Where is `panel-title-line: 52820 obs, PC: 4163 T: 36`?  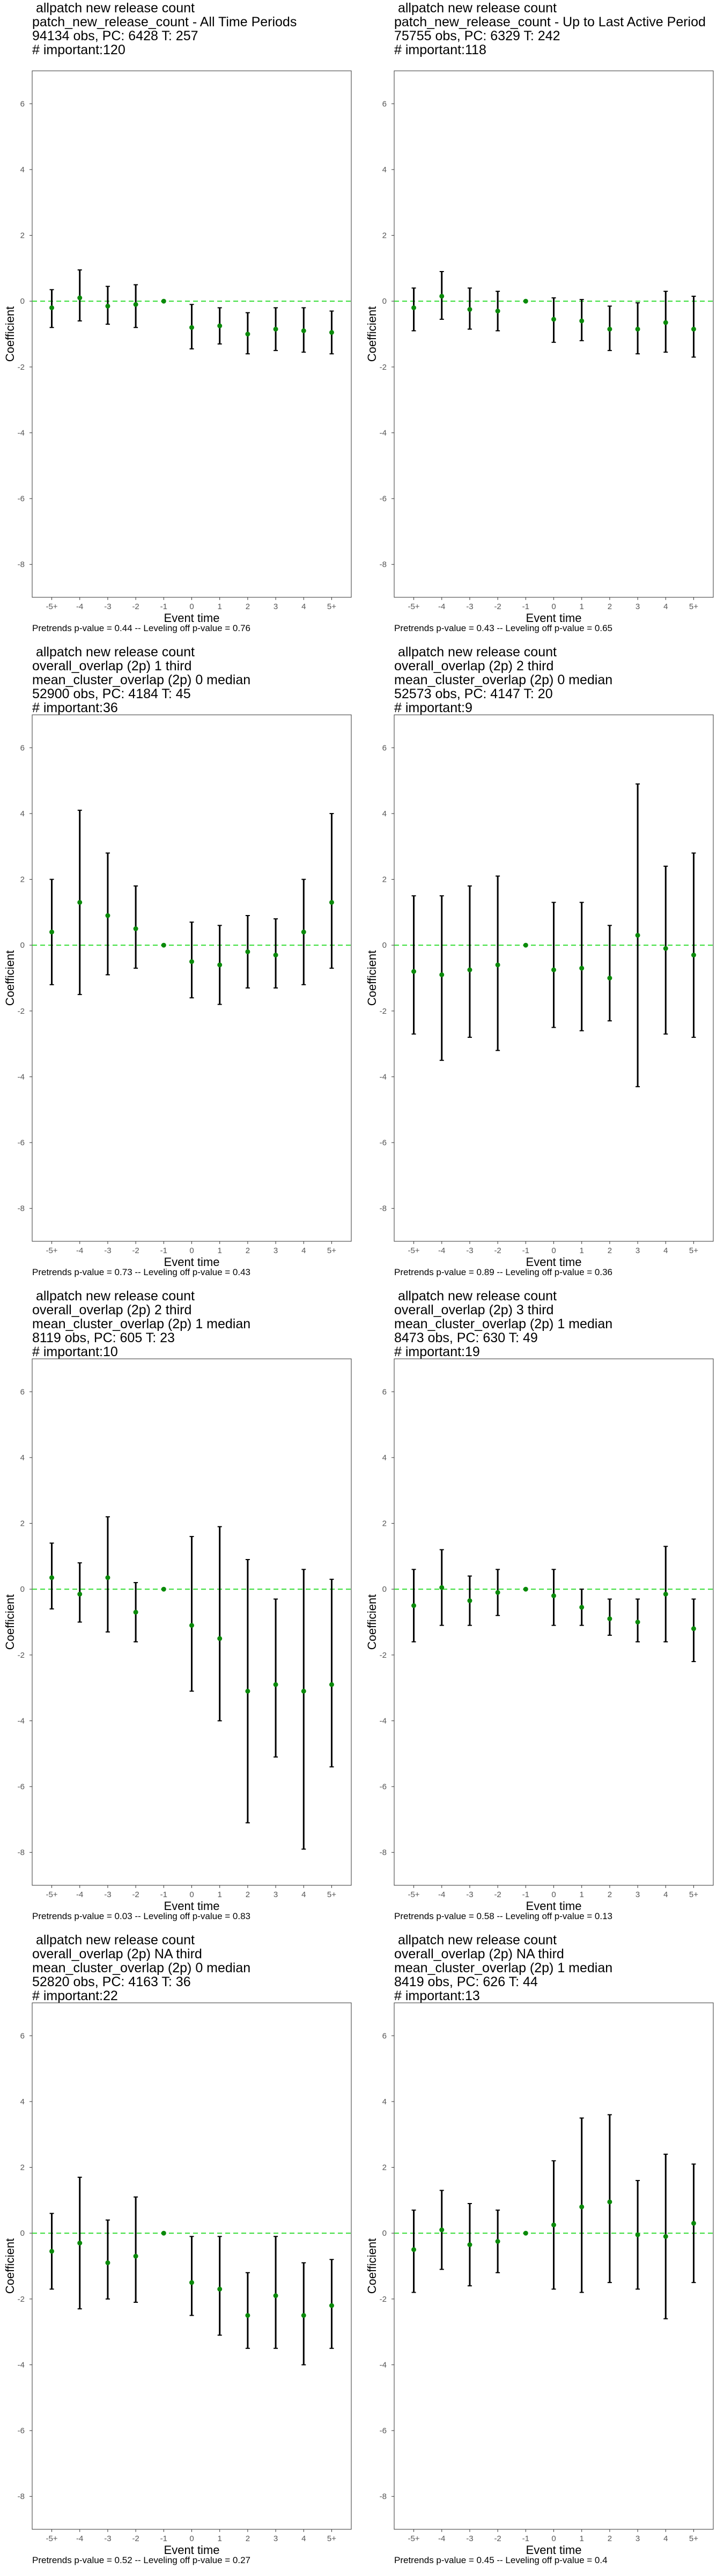
panel-title-line: 52820 obs, PC: 4163 T: 36 is located at coordinates (111, 1981).